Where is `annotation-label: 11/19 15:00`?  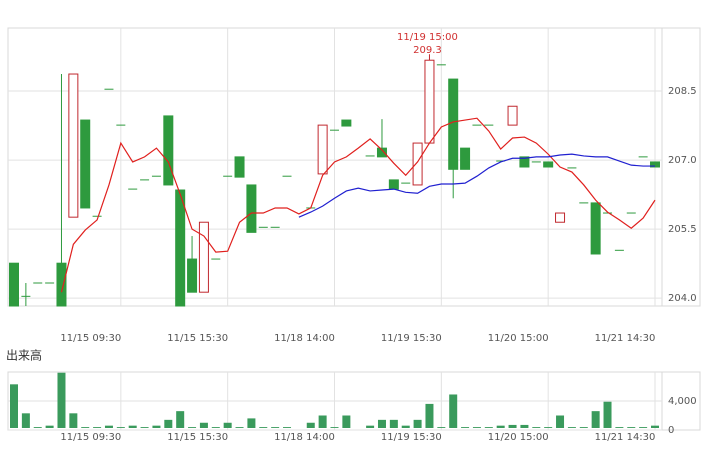
annotation-label: 11/19 15:00 is located at coordinates (427, 37).